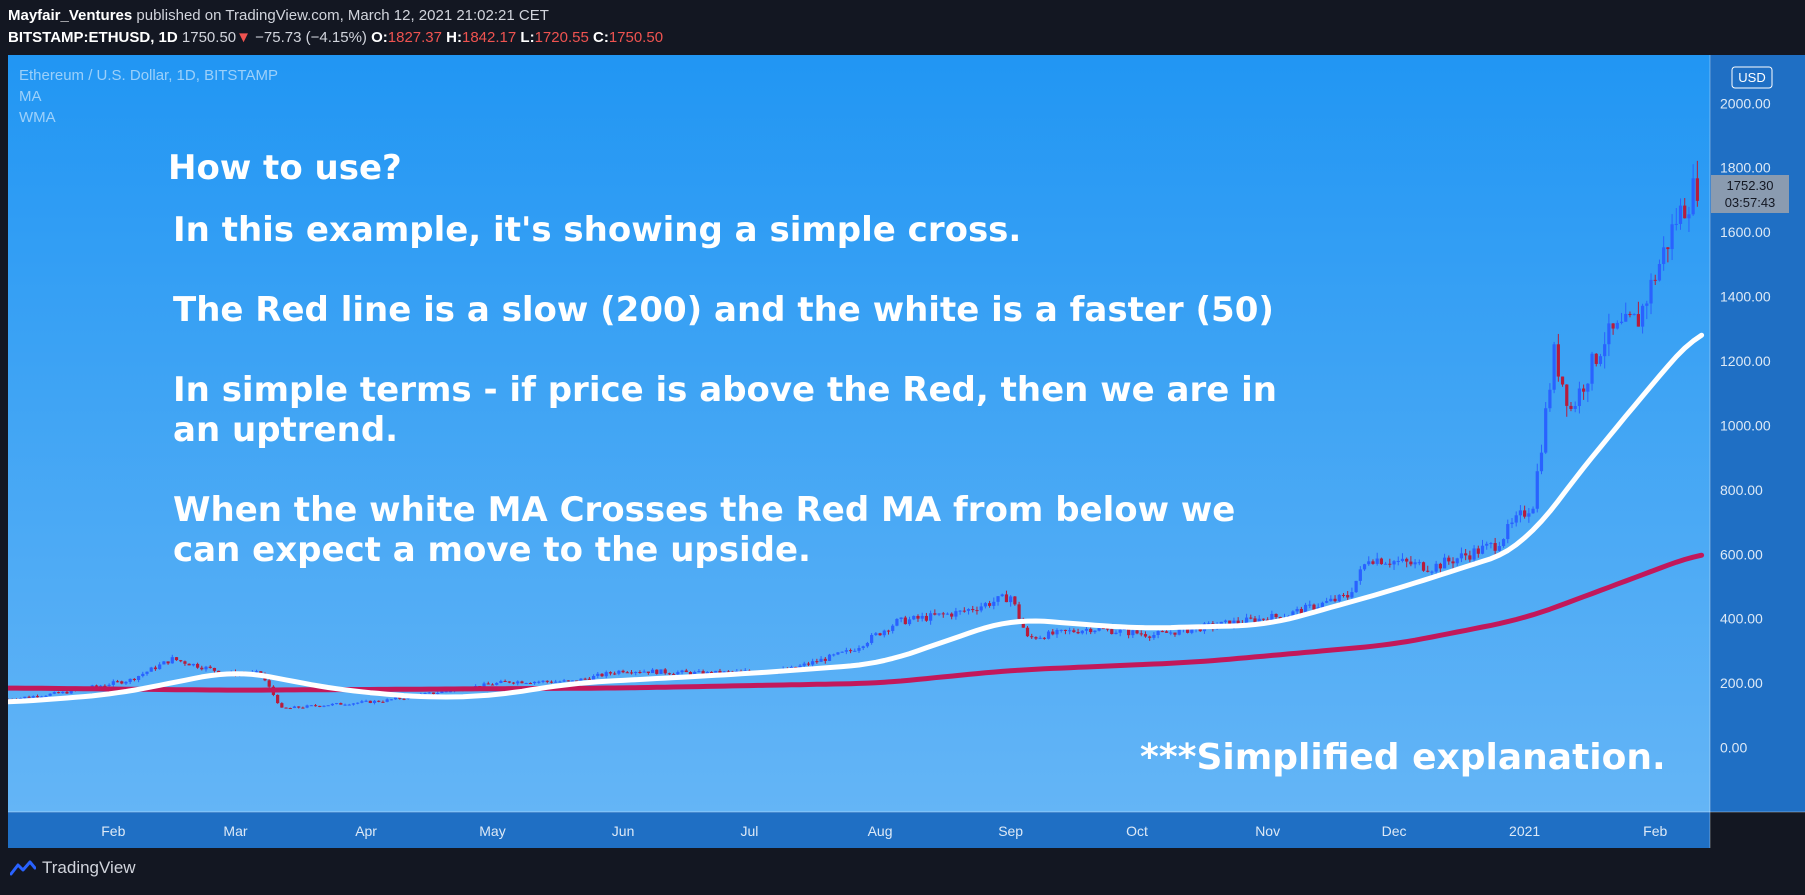  What do you see at coordinates (1403, 757) in the screenshot?
I see `annotation-footnote: ***Simplified explanation.` at bounding box center [1403, 757].